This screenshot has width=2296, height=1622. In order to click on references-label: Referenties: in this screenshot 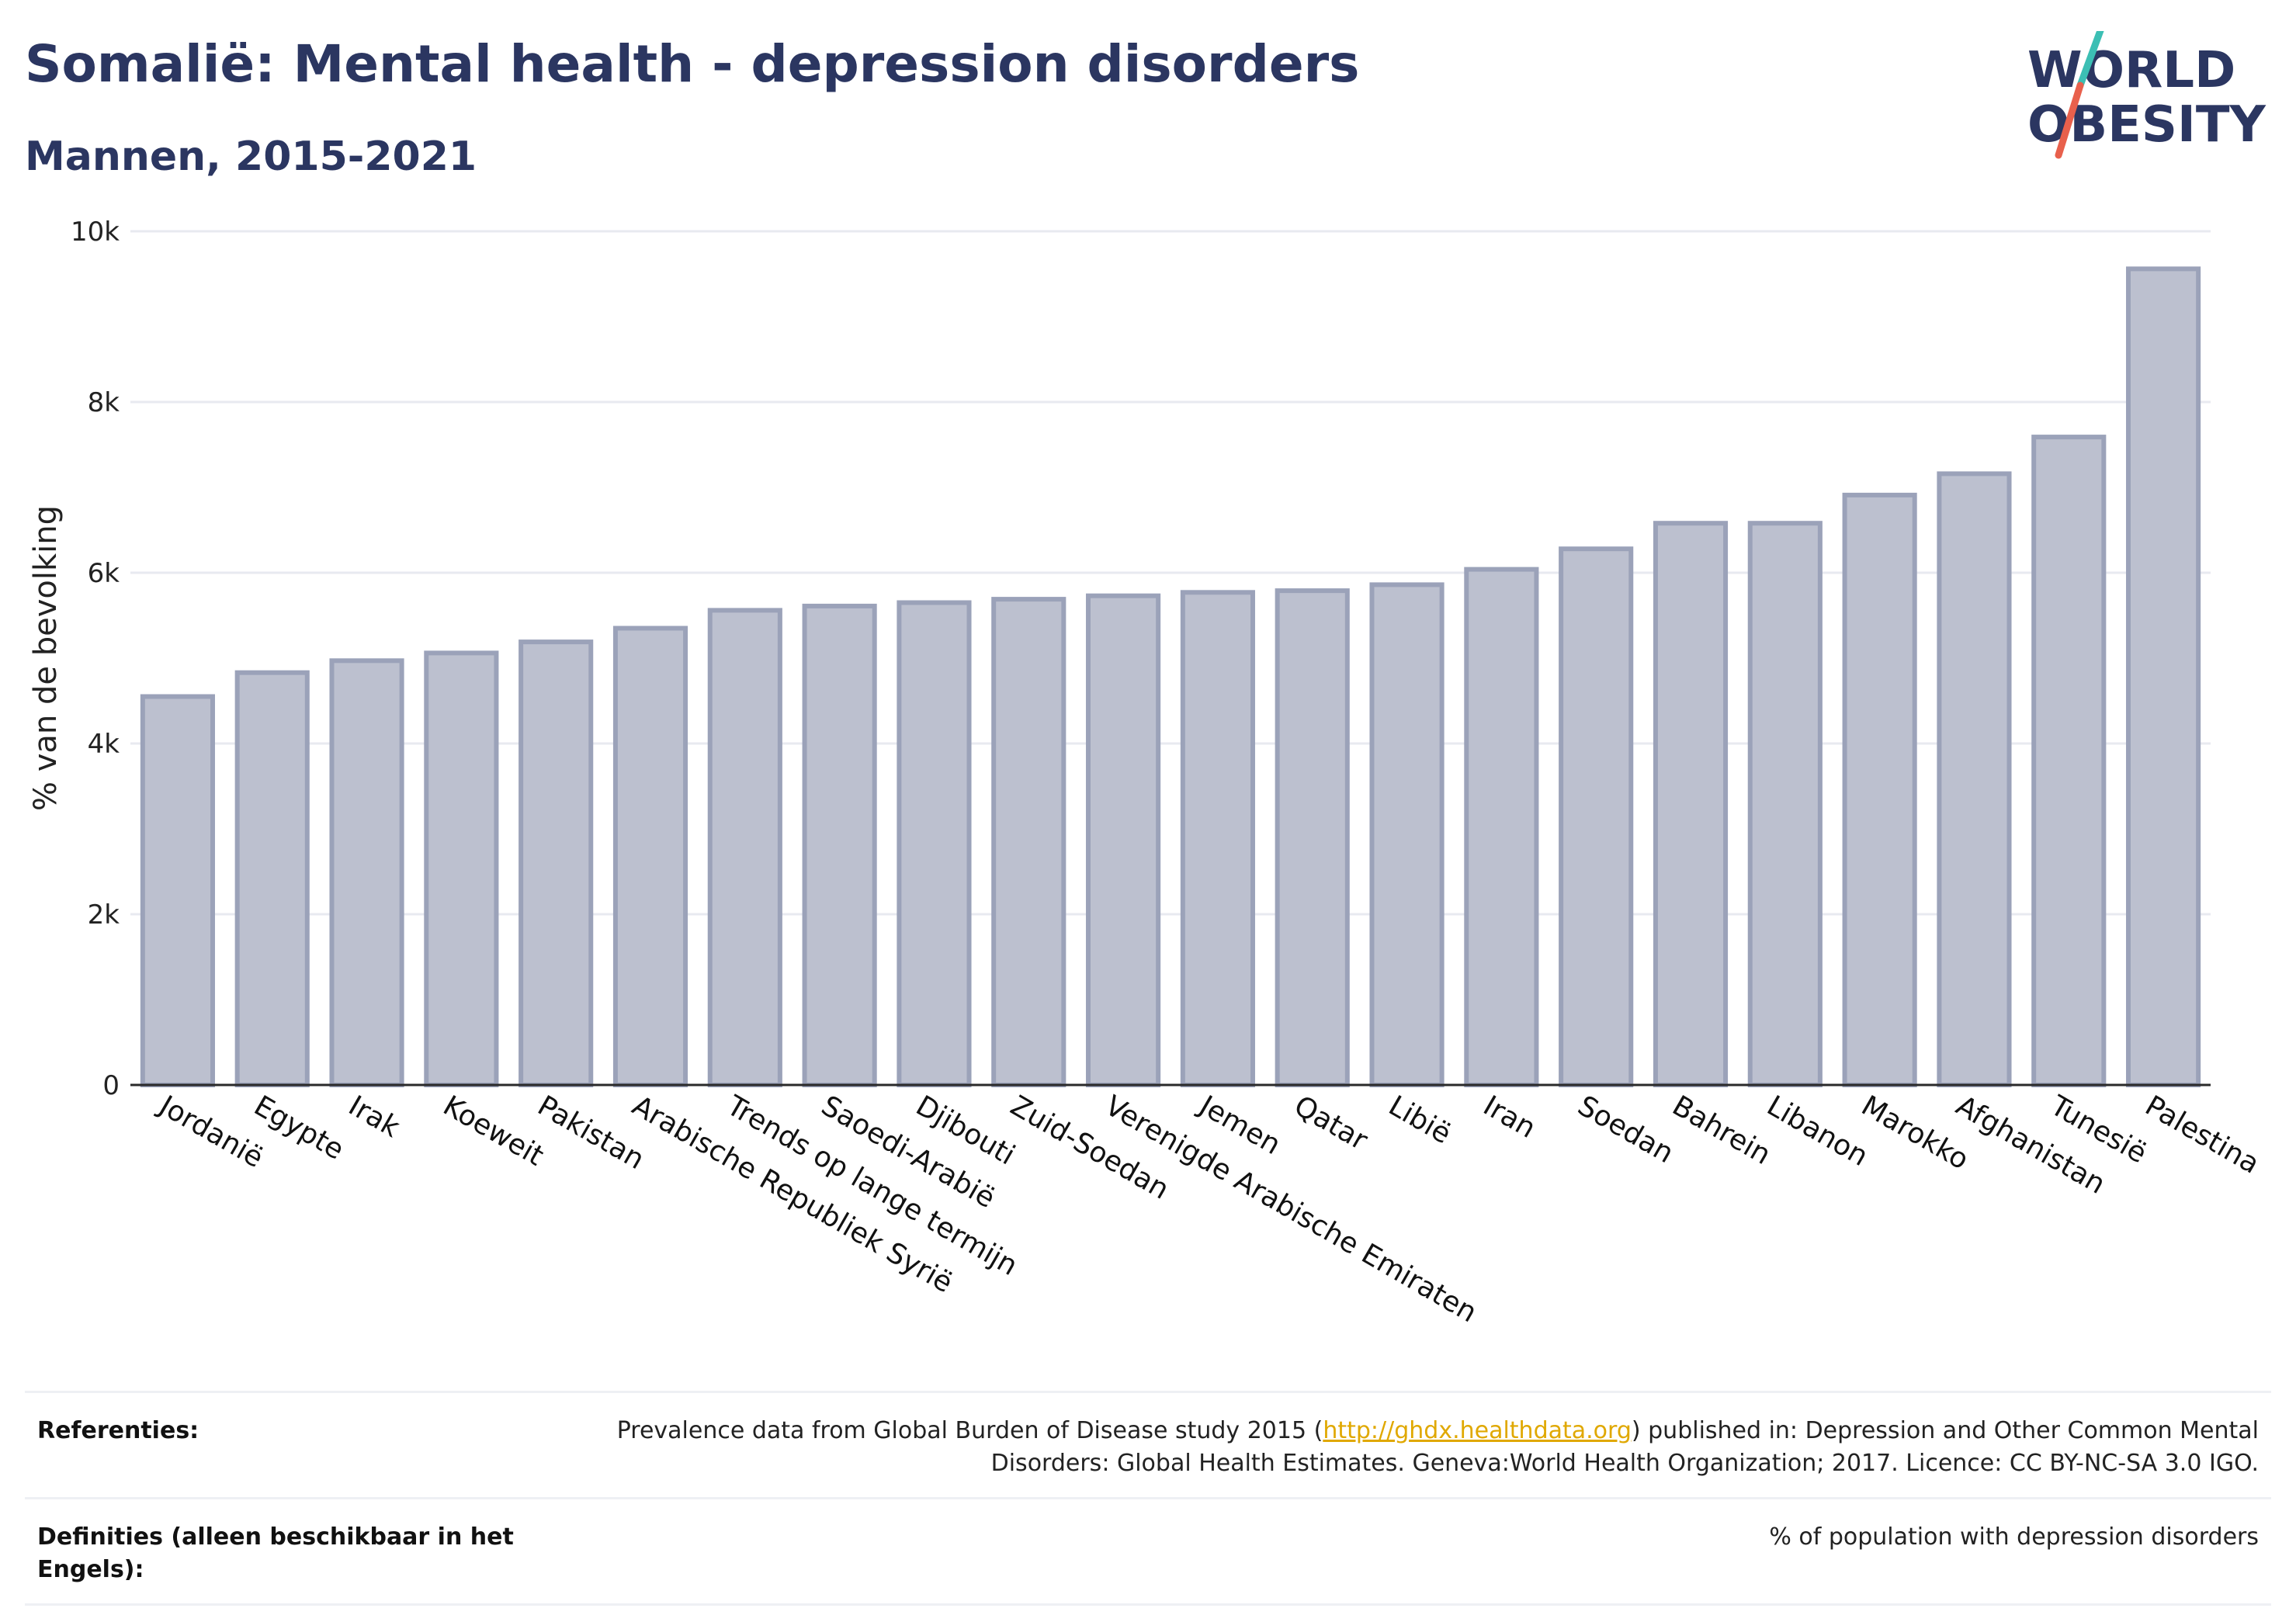, I will do `click(118, 1430)`.